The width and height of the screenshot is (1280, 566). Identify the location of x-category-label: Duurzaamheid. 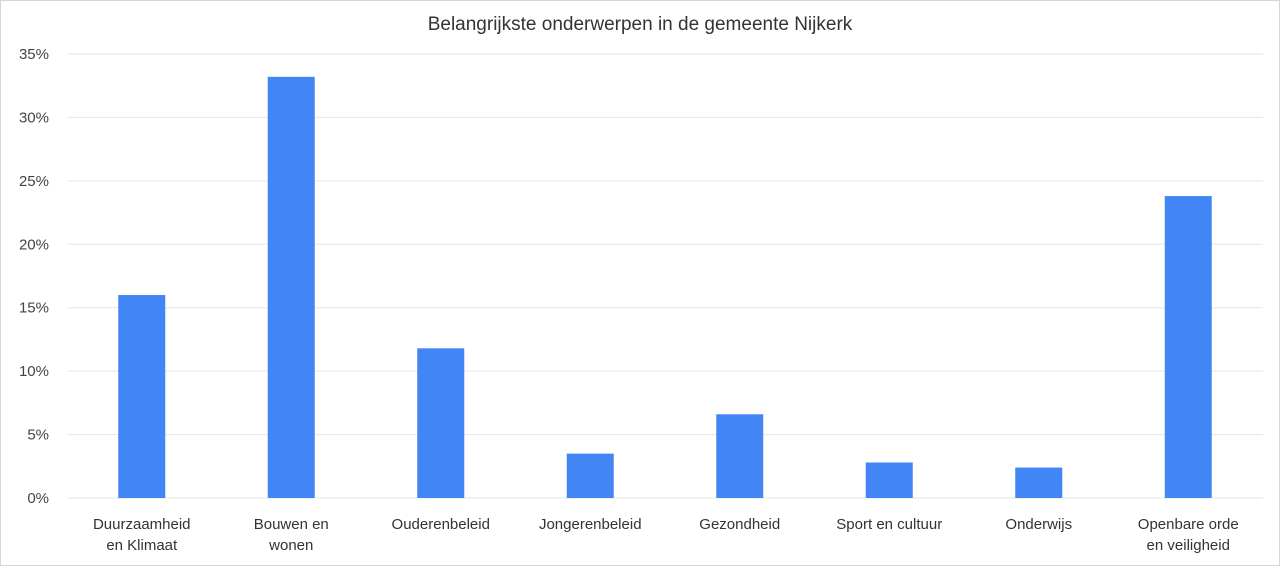
(142, 524).